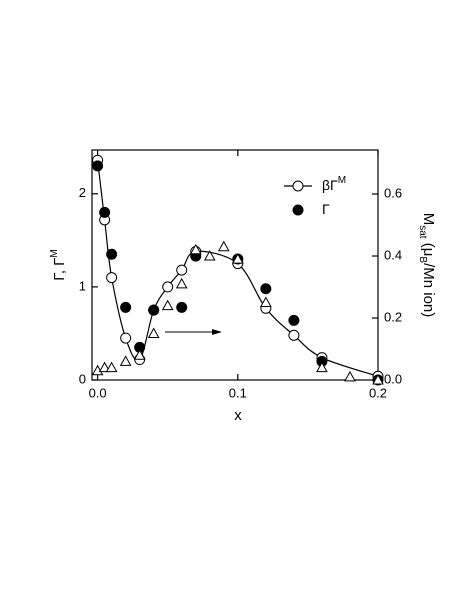 This screenshot has height=610, width=471. I want to click on y-axis-label: Γ, ΓM, so click(58, 265).